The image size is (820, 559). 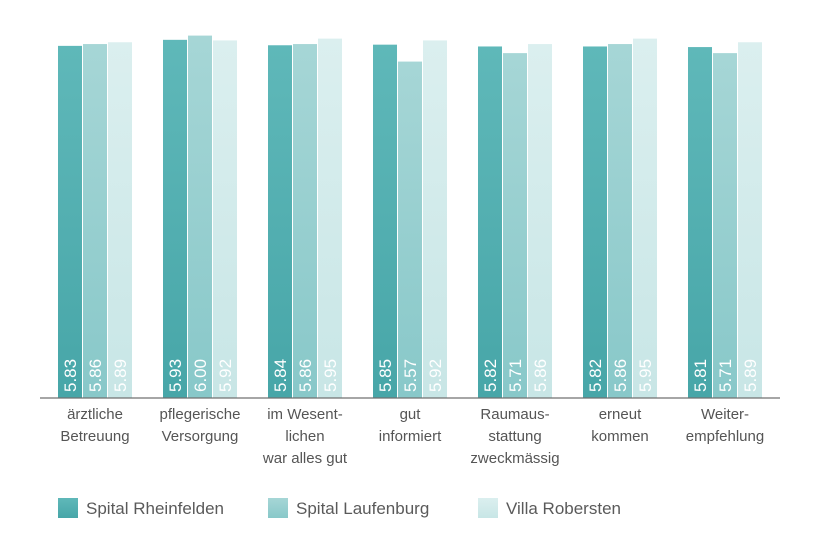 What do you see at coordinates (385, 375) in the screenshot?
I see `value-label-spital-rheinfelden-4: 5.85` at bounding box center [385, 375].